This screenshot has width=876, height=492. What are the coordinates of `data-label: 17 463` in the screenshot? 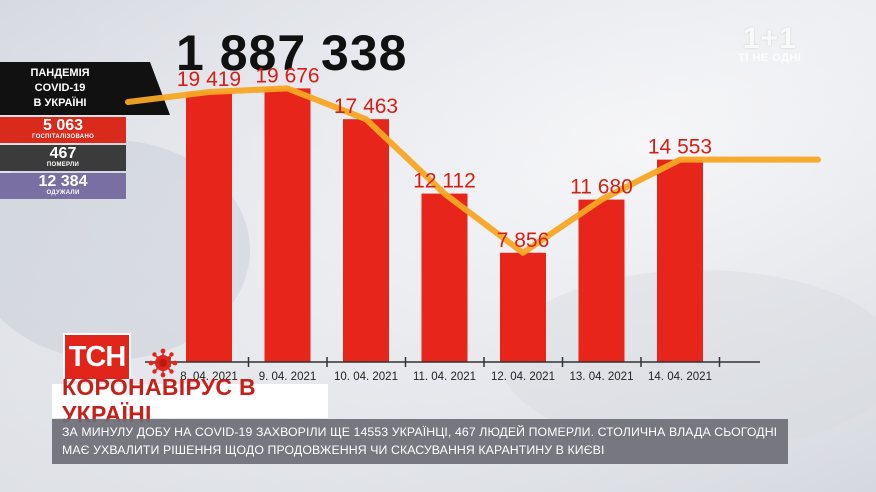 It's located at (366, 106).